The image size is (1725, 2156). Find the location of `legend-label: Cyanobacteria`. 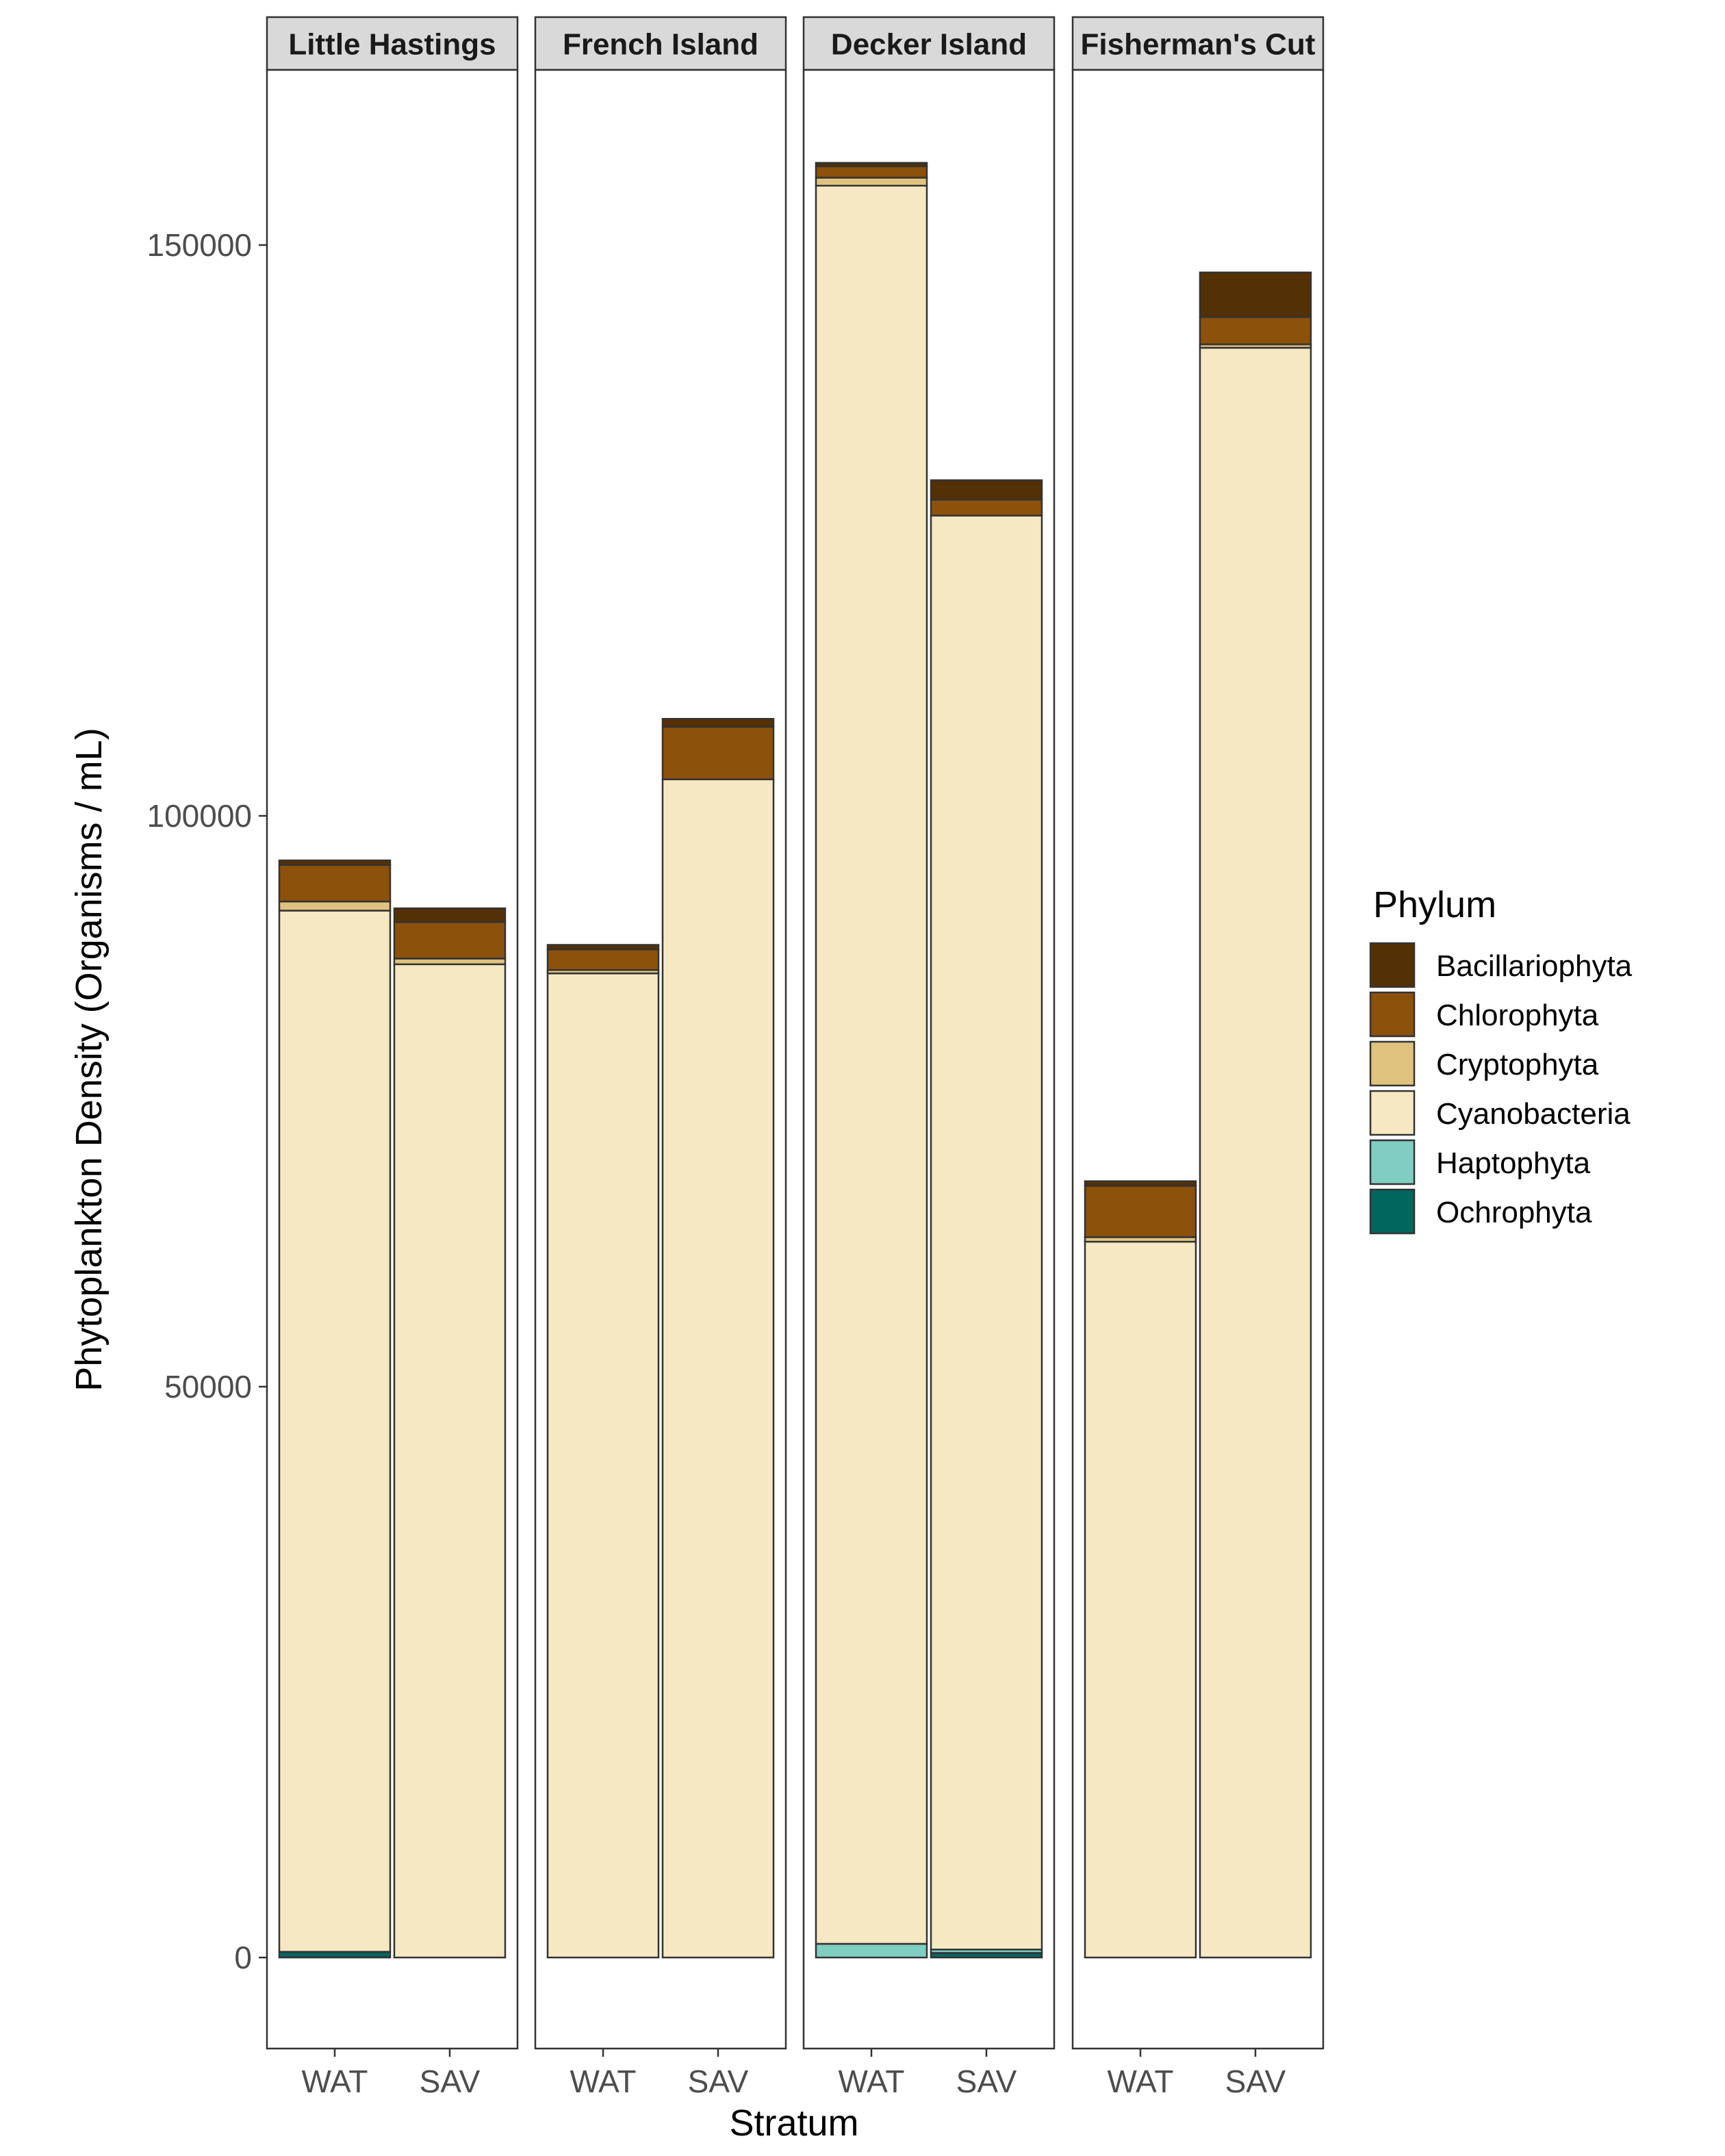

legend-label: Cyanobacteria is located at coordinates (1534, 1114).